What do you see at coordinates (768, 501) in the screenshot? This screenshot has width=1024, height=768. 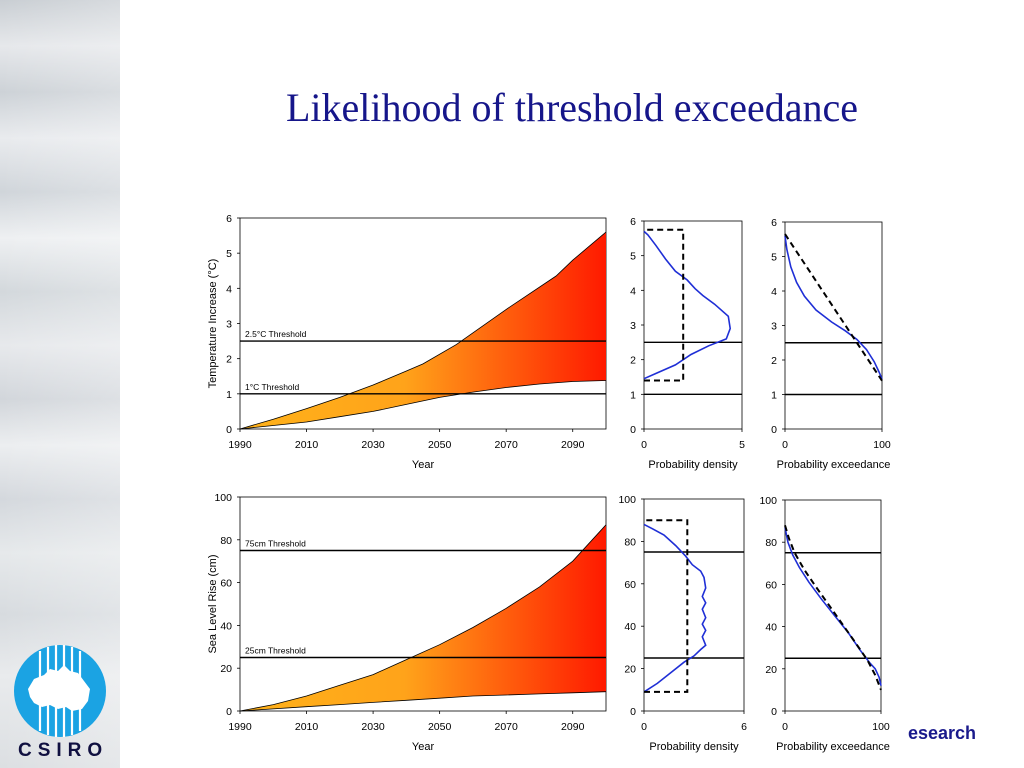 I see `sea_exceedance-ytick-label-5: 100` at bounding box center [768, 501].